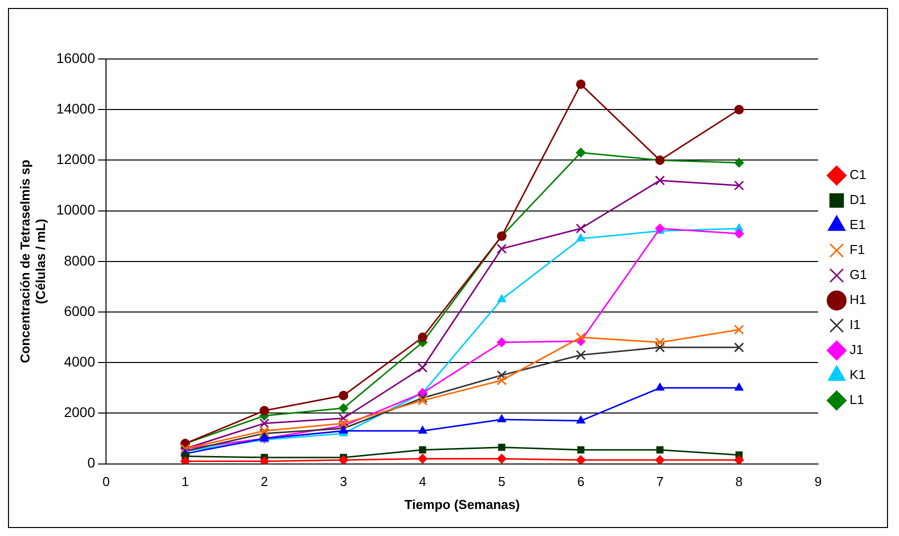 Image resolution: width=899 pixels, height=536 pixels. What do you see at coordinates (818, 482) in the screenshot?
I see `x-tick-label: 9` at bounding box center [818, 482].